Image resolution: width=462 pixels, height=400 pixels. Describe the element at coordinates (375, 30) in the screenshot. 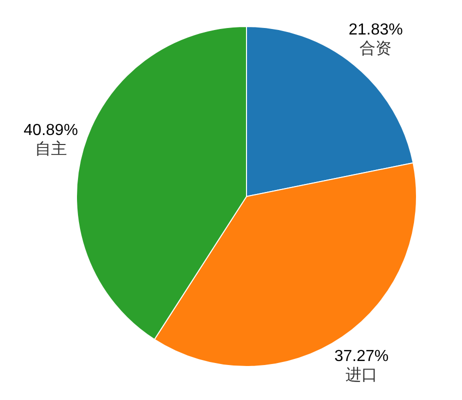

I see `data-label: 21.83%` at that location.